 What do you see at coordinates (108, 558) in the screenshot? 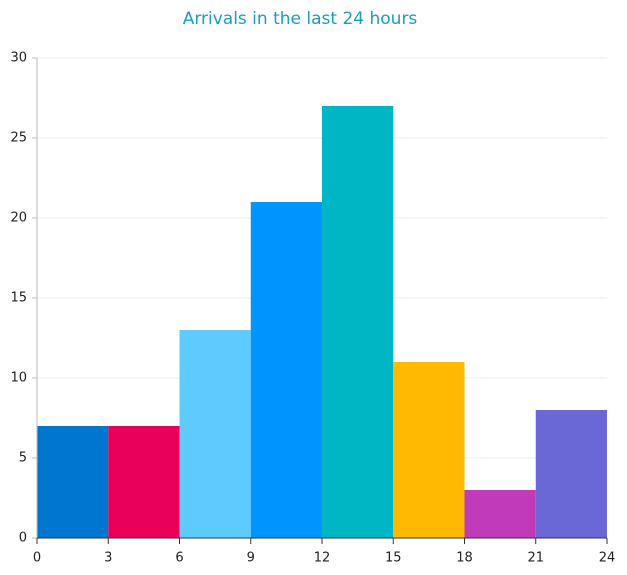
I see `x-tick-label: 3` at bounding box center [108, 558].